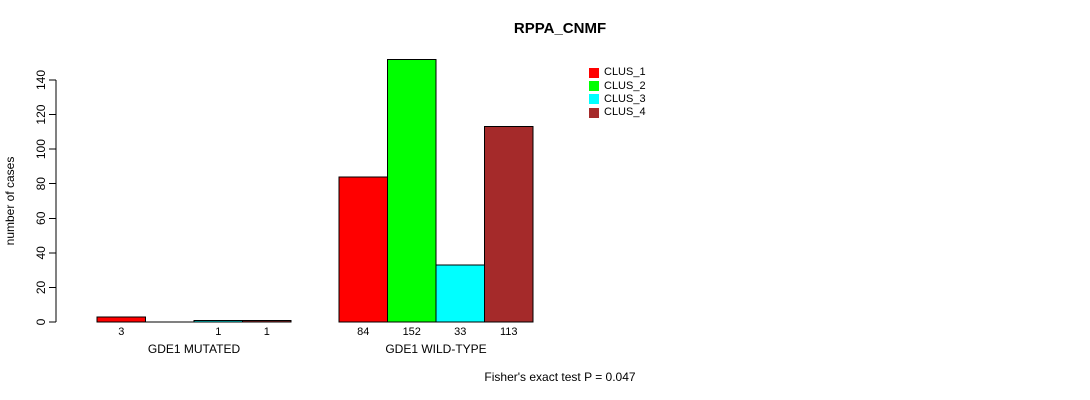 The width and height of the screenshot is (1090, 400). What do you see at coordinates (218, 321) in the screenshot?
I see `bar-clus_3-group0` at bounding box center [218, 321].